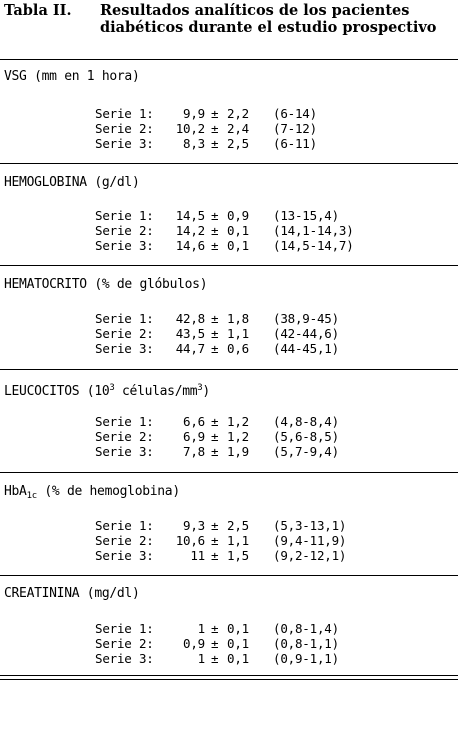  I want to click on range-value: (38,9-45), so click(306, 318).